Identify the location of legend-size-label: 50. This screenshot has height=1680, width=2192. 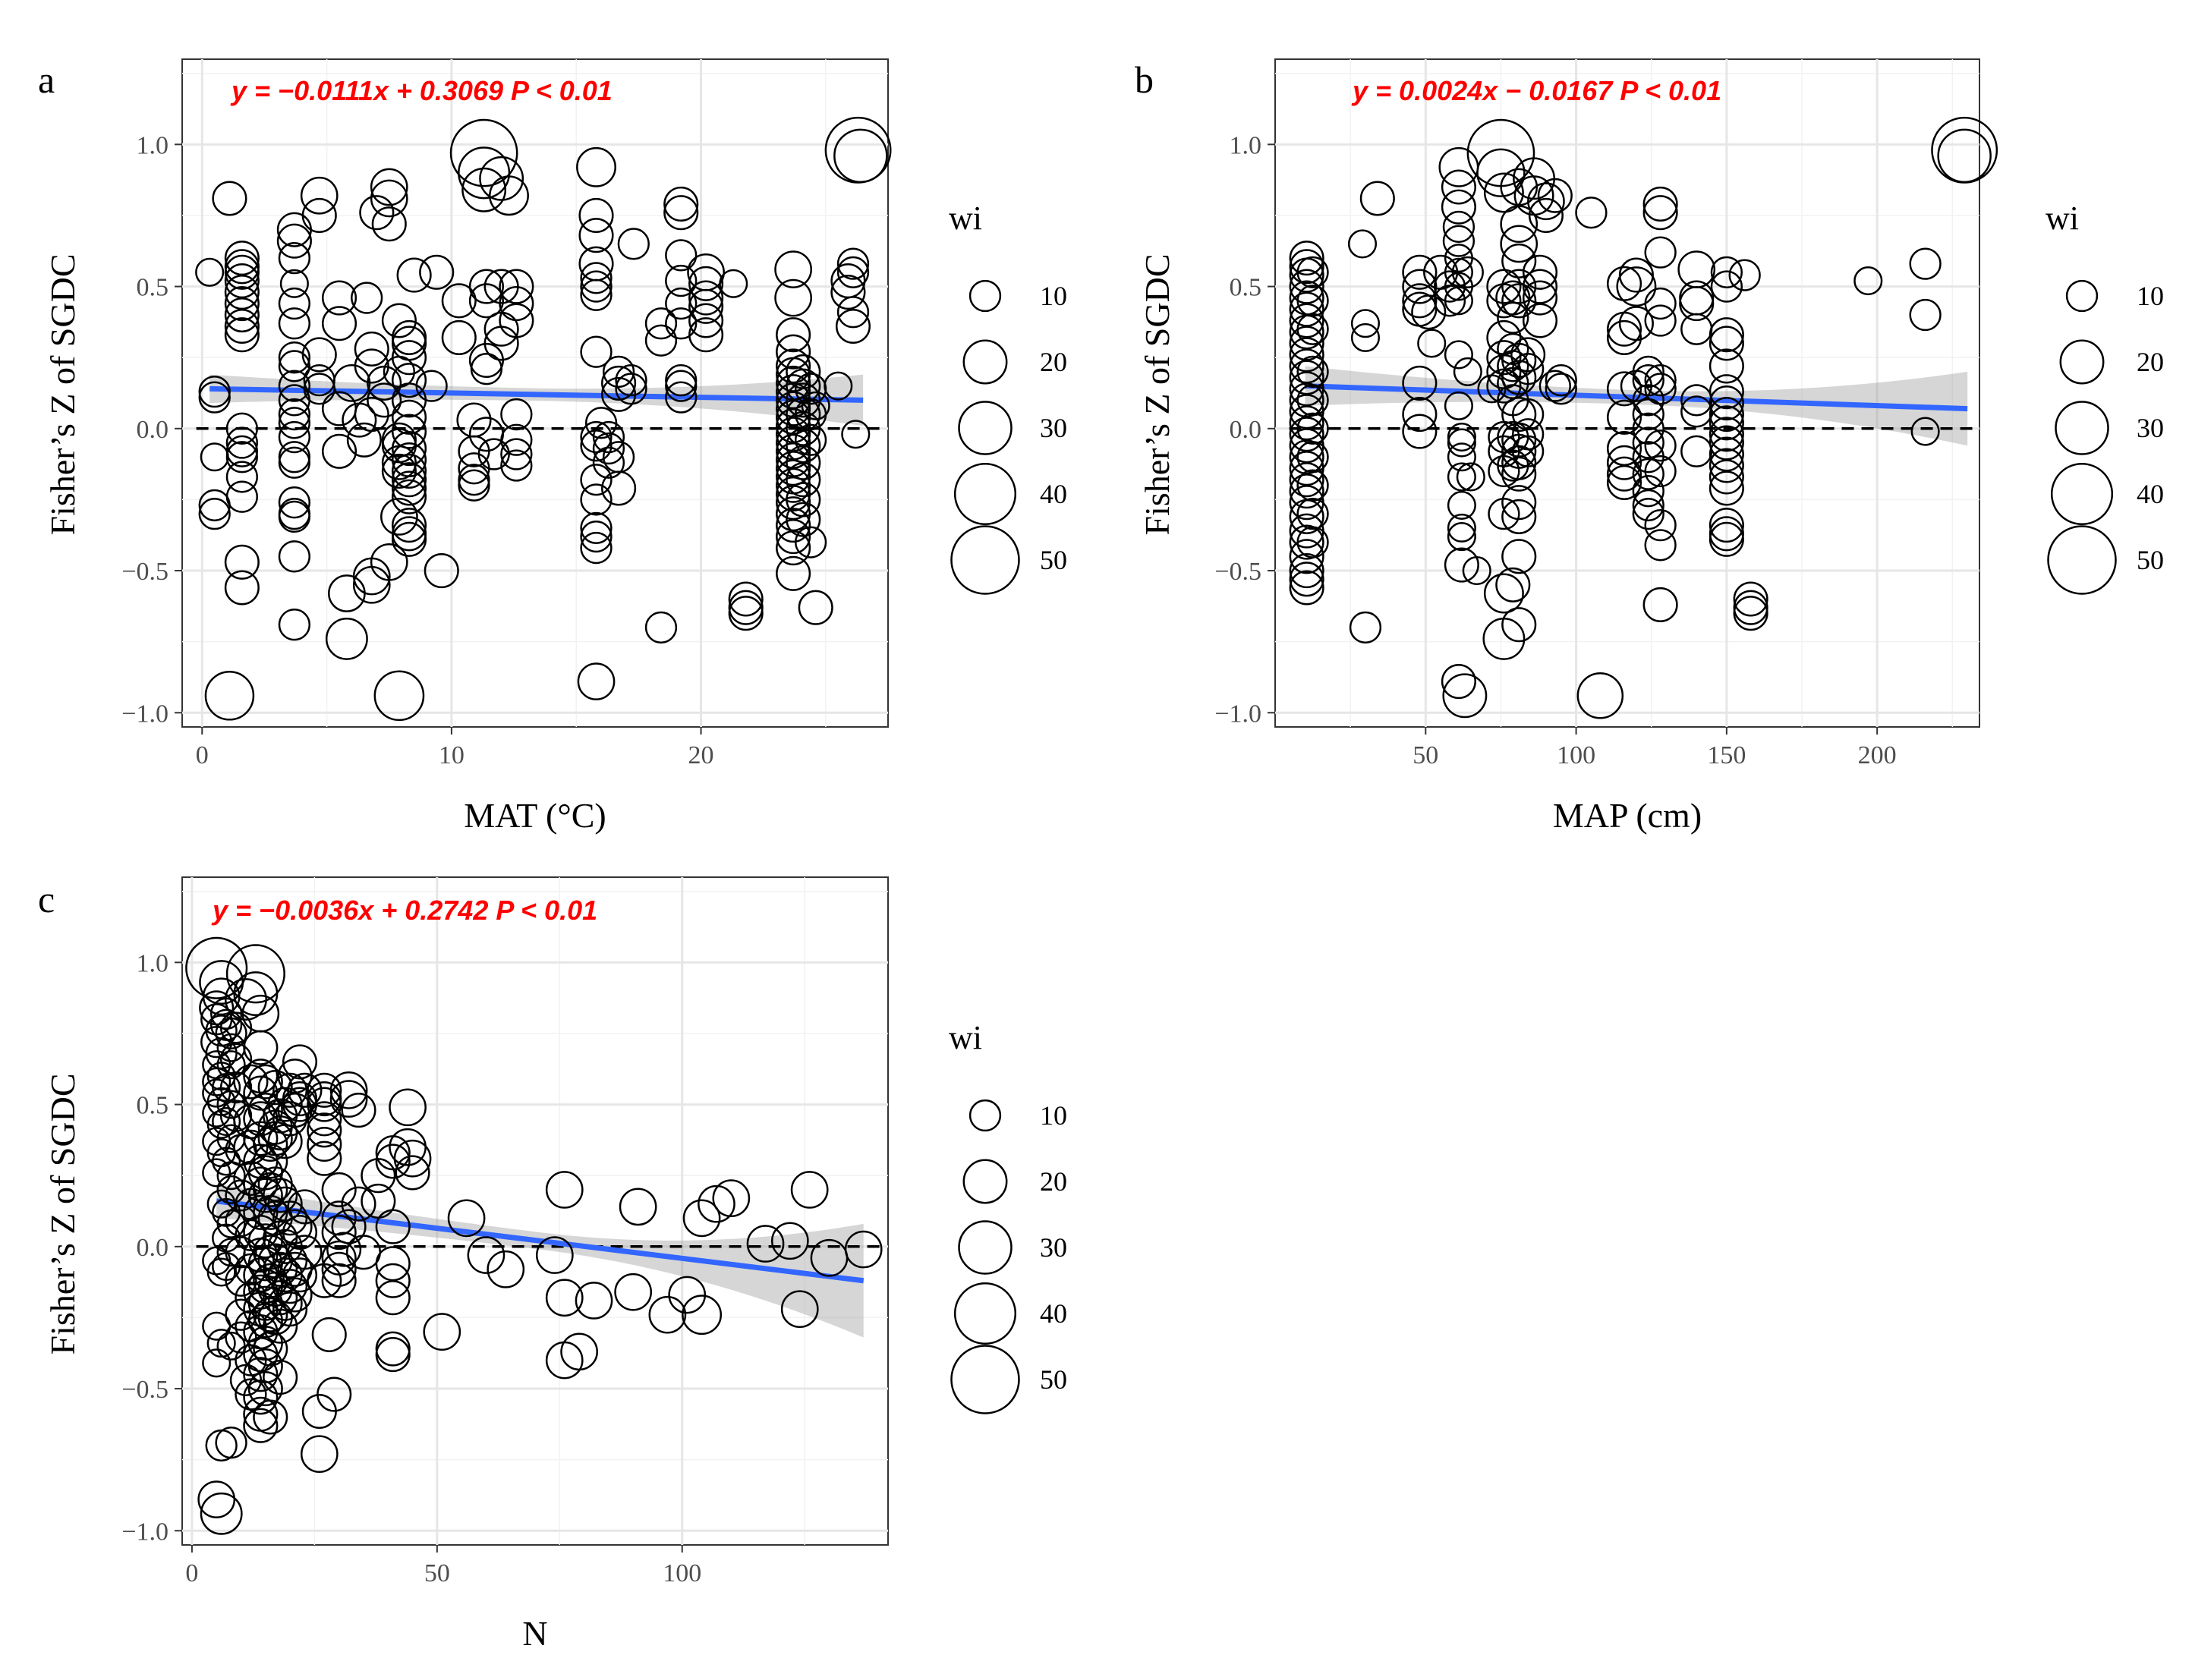
(2150, 560).